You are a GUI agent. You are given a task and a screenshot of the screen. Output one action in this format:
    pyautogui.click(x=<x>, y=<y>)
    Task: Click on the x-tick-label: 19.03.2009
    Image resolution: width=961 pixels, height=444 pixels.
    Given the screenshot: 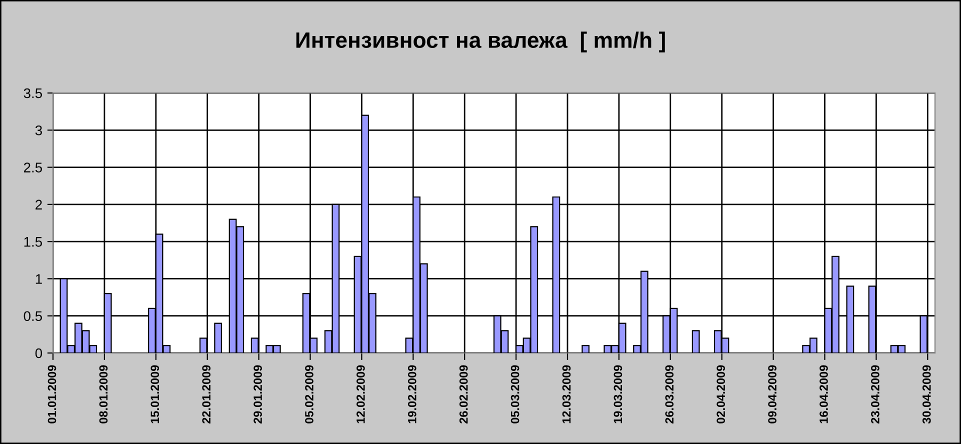 What is the action you would take?
    pyautogui.click(x=618, y=394)
    